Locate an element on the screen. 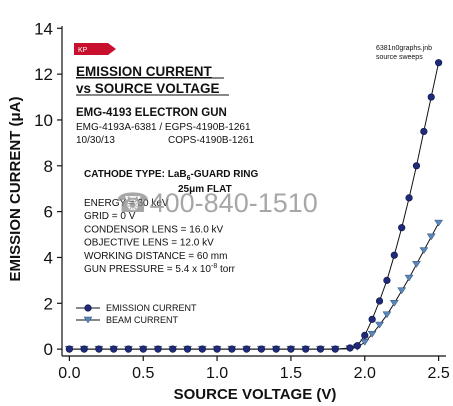 This screenshot has height=406, width=453. y-tick-label: 14 is located at coordinates (43, 28).